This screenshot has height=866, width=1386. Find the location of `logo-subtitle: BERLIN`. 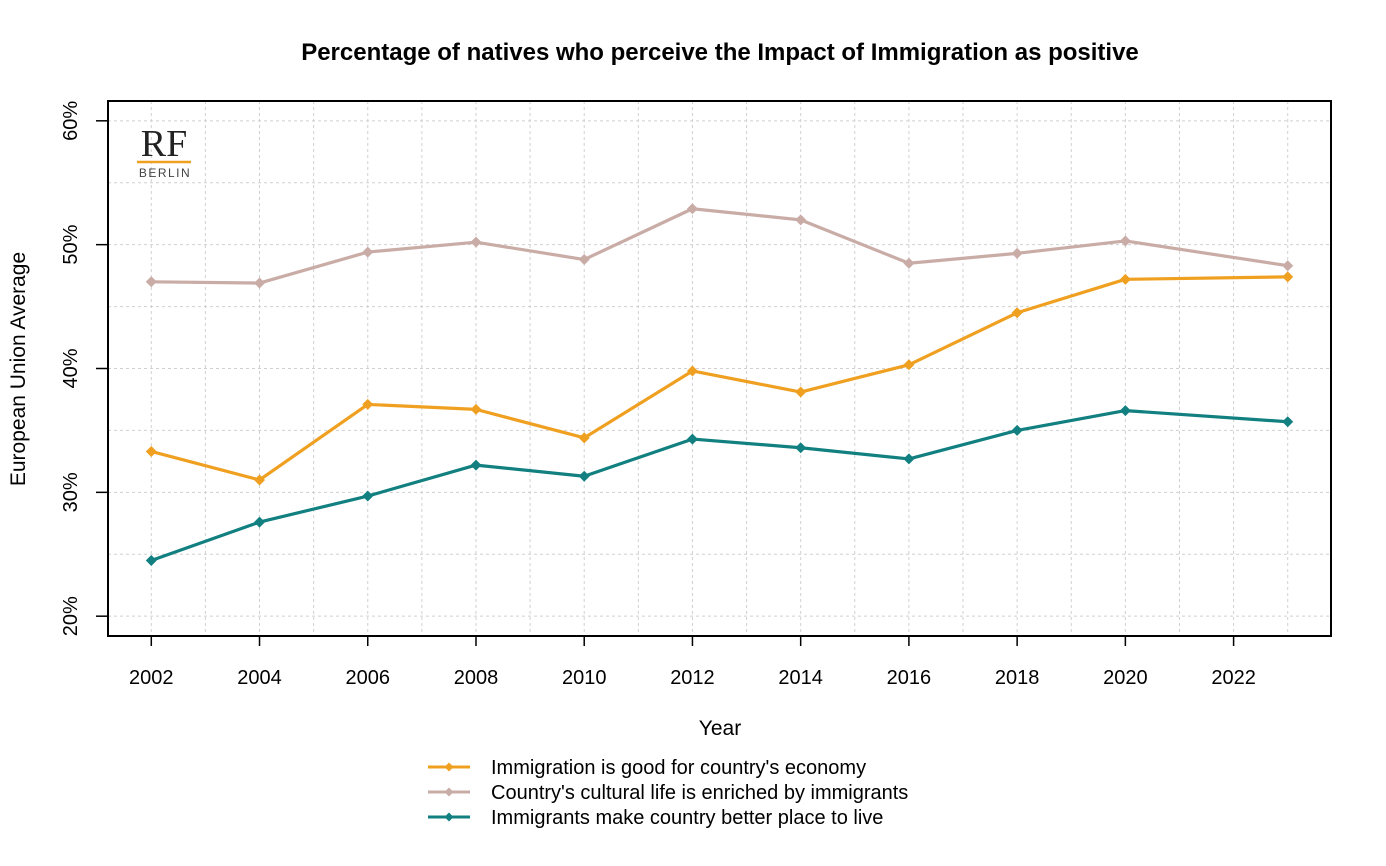

logo-subtitle: BERLIN is located at coordinates (165, 173).